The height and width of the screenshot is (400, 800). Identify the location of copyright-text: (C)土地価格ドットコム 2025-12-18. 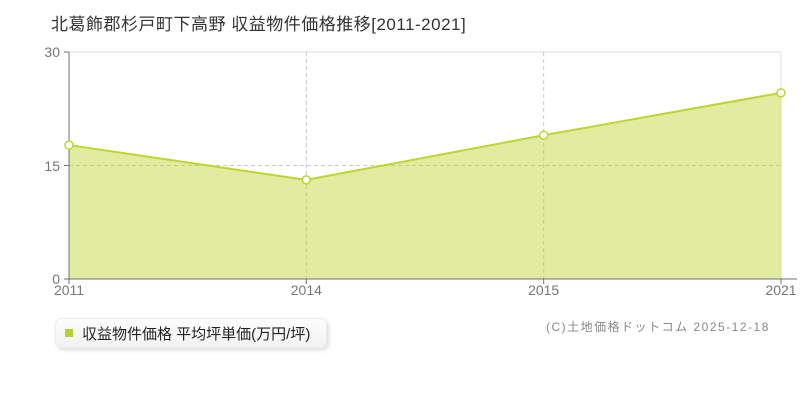
(658, 327).